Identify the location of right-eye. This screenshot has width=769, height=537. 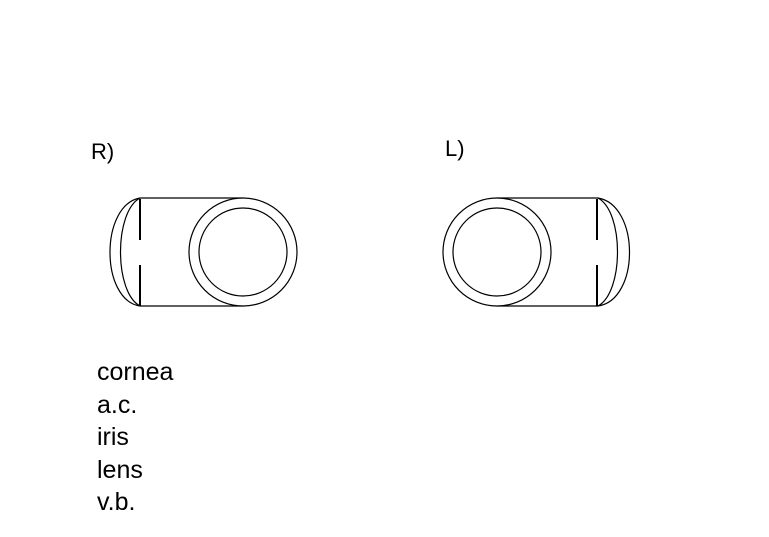
(203, 252).